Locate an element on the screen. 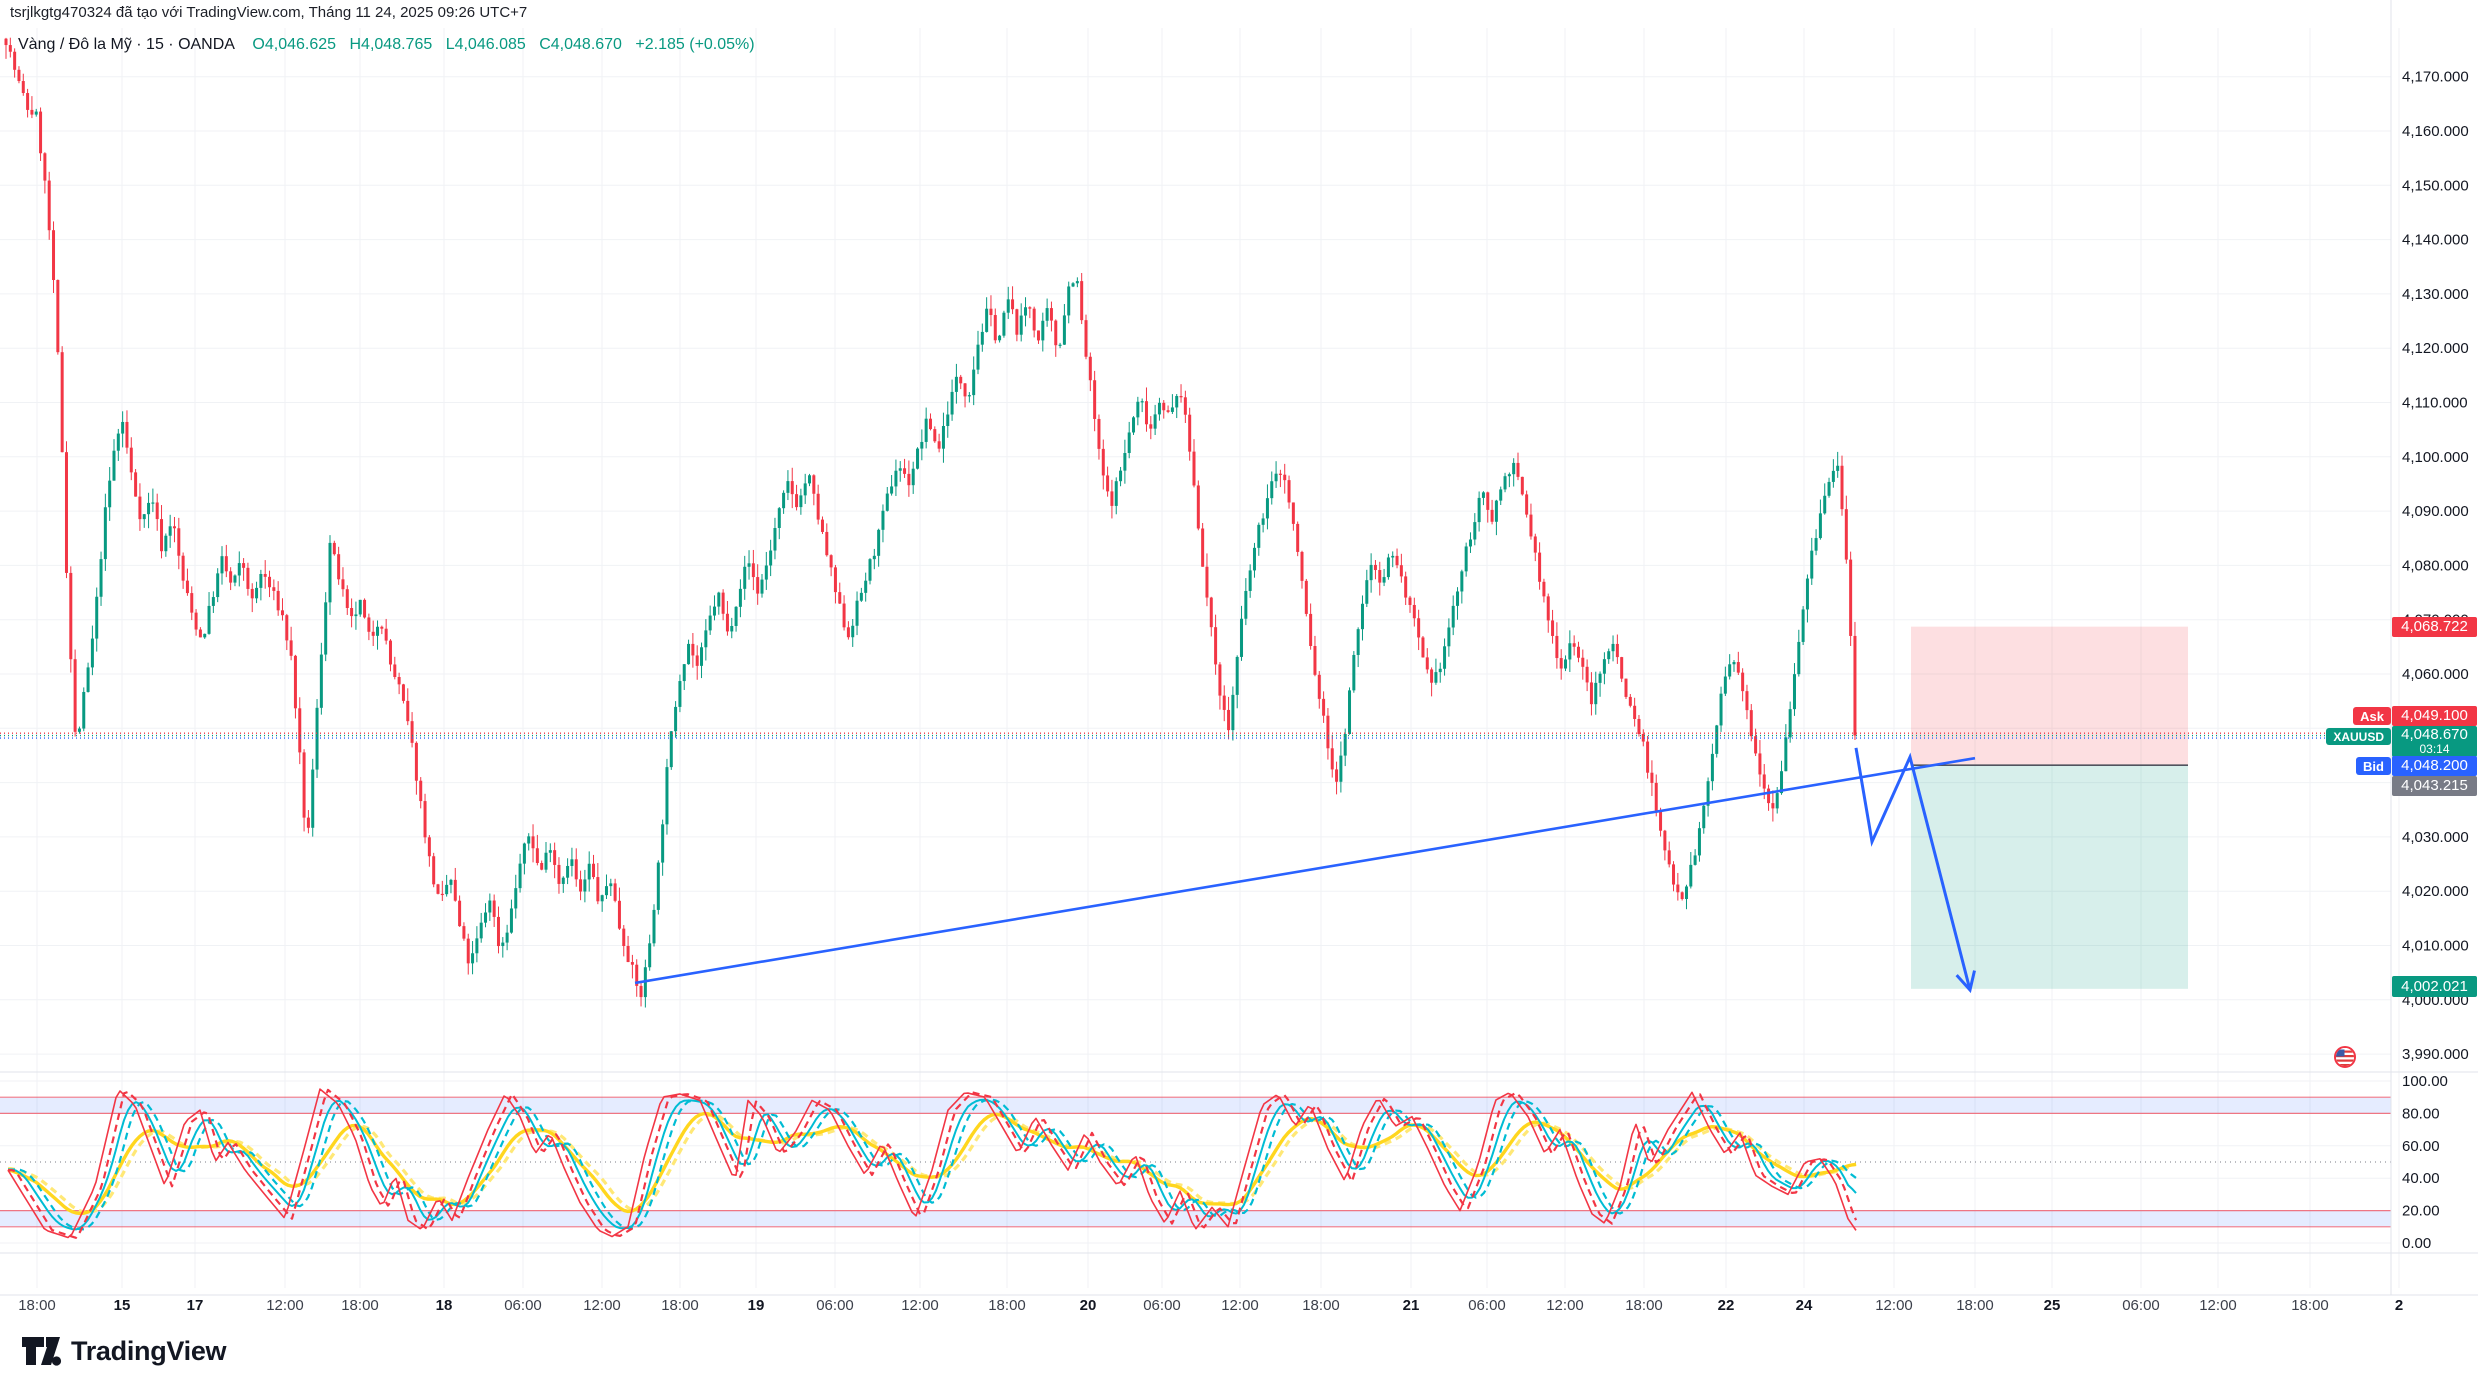 This screenshot has height=1375, width=2478. oscillator-axis-label: 40.00 is located at coordinates (2421, 1178).